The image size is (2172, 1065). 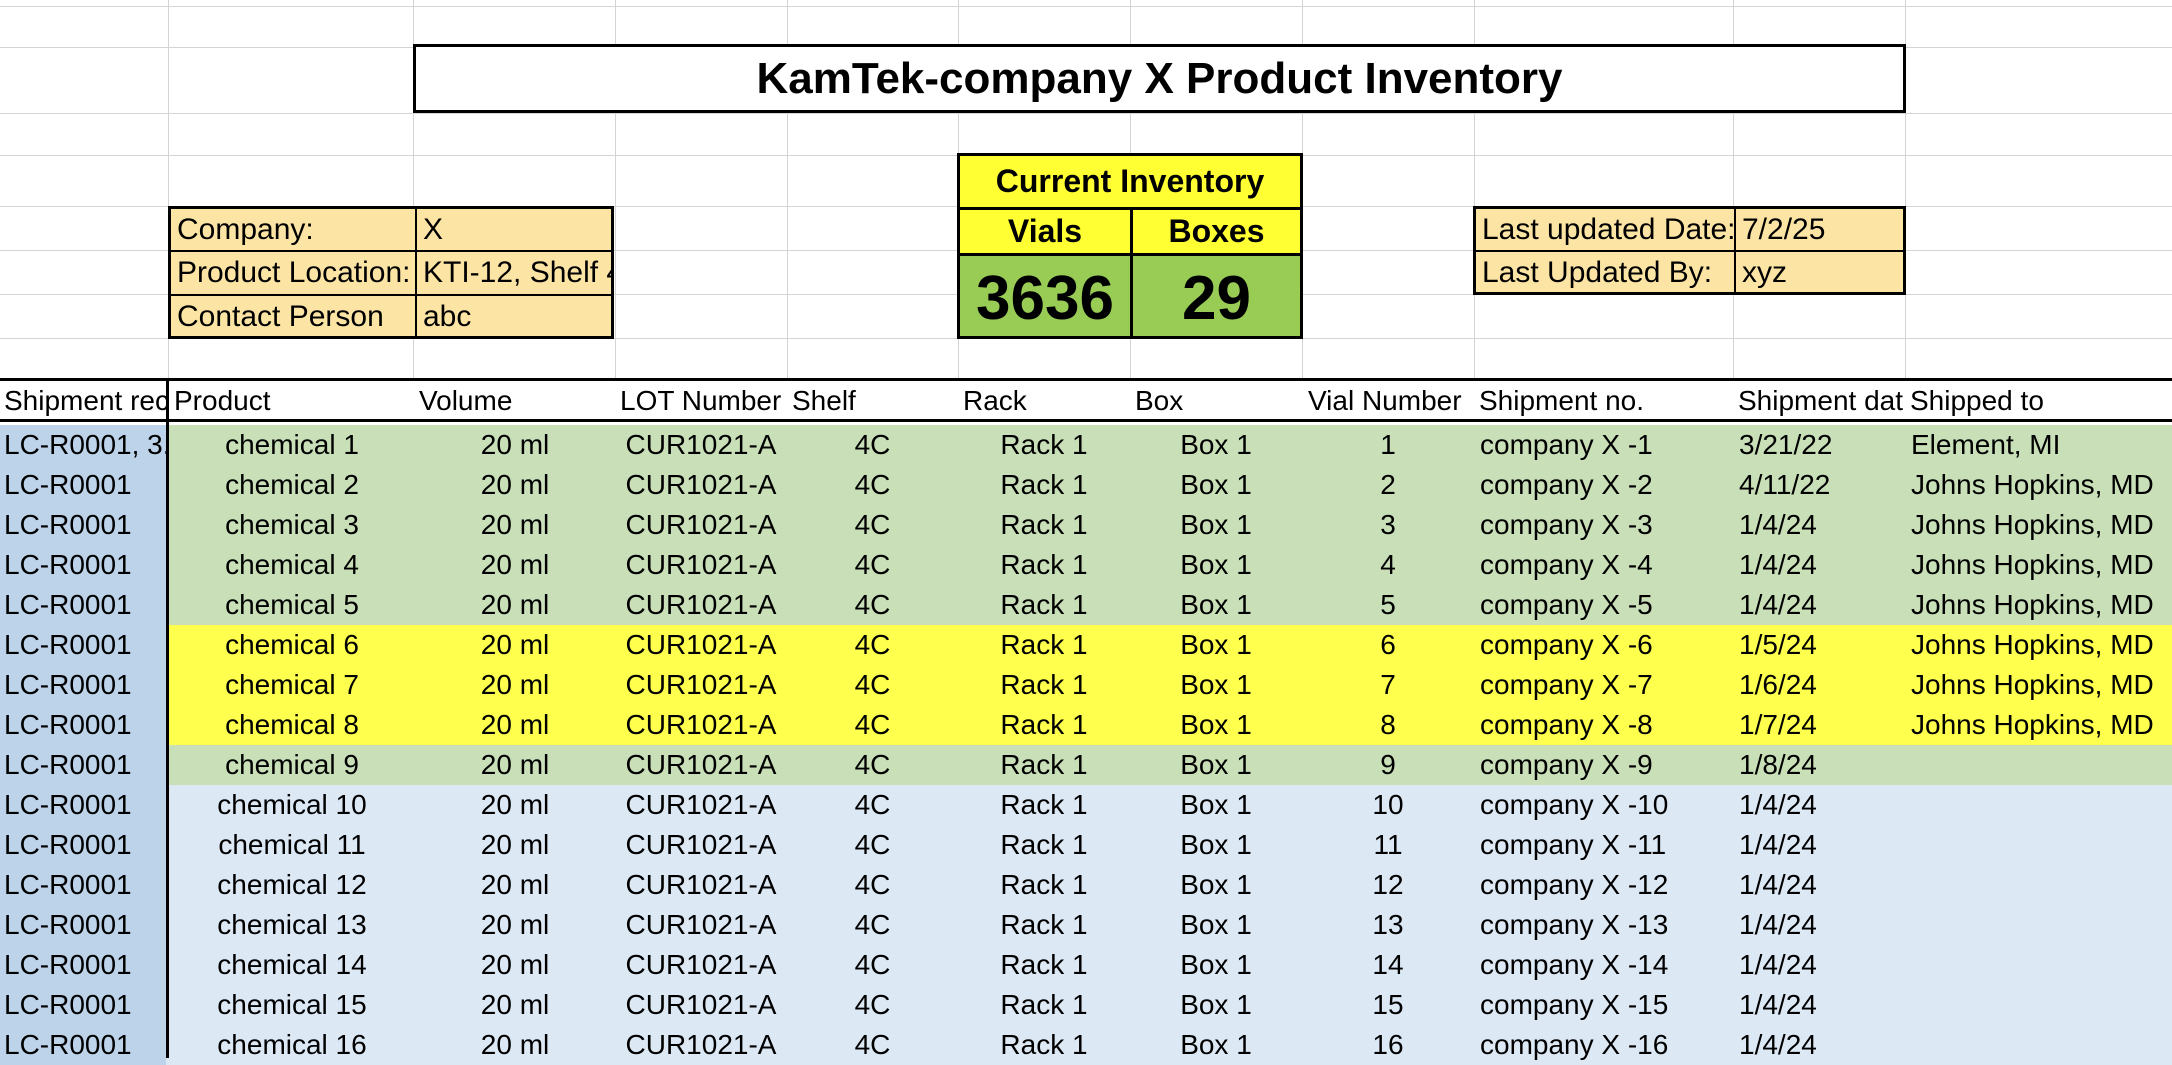 What do you see at coordinates (1566, 644) in the screenshot?
I see `cell-shipment-no: company X -6` at bounding box center [1566, 644].